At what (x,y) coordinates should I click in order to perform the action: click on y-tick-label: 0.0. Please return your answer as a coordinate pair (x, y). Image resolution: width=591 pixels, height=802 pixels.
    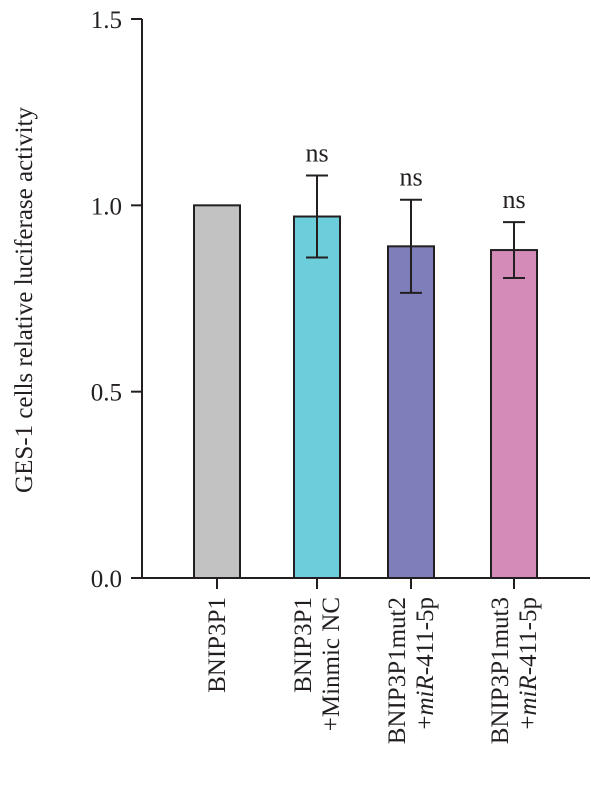
    Looking at the image, I should click on (106, 579).